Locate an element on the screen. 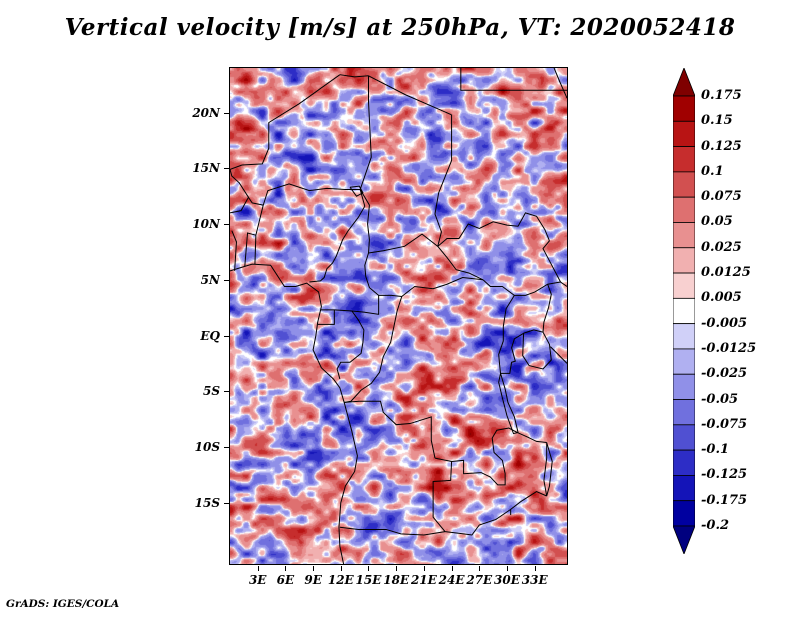  y-tick-label: 10N is located at coordinates (206, 224).